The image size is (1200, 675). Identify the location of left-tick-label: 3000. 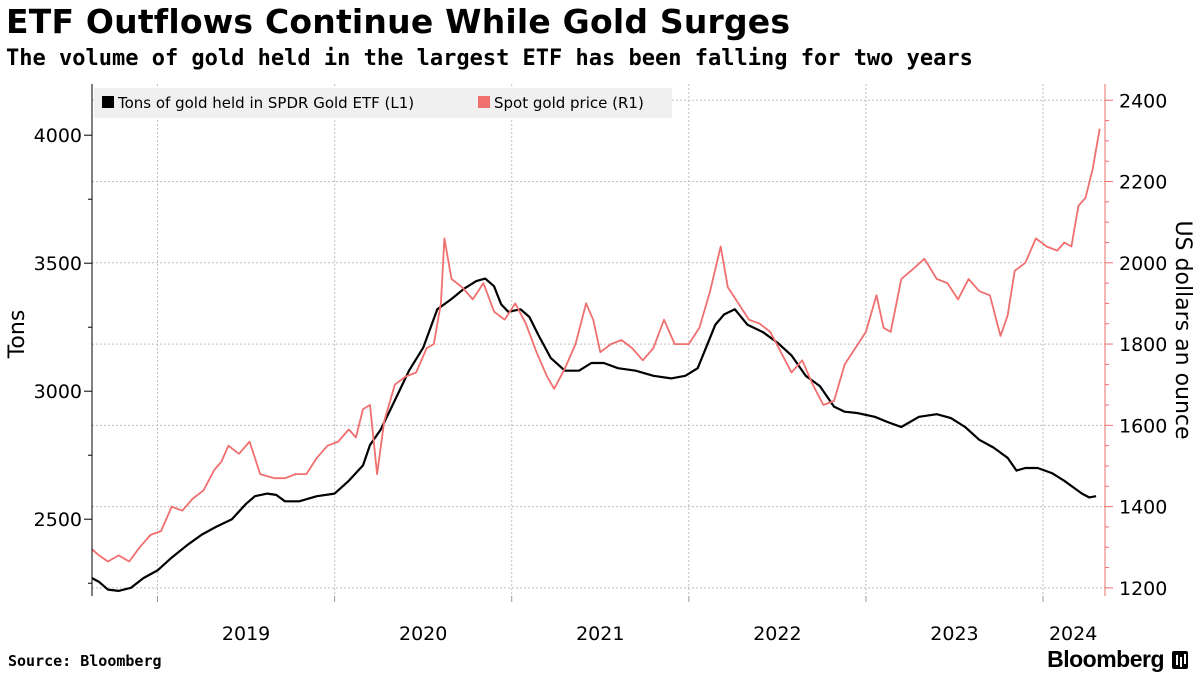
(58, 392).